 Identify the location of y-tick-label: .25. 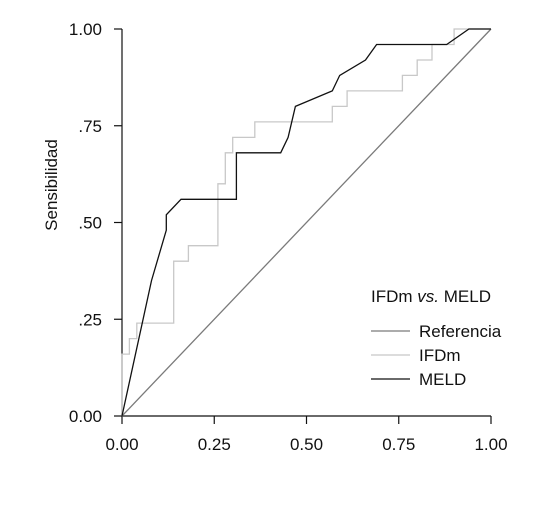
(90, 319).